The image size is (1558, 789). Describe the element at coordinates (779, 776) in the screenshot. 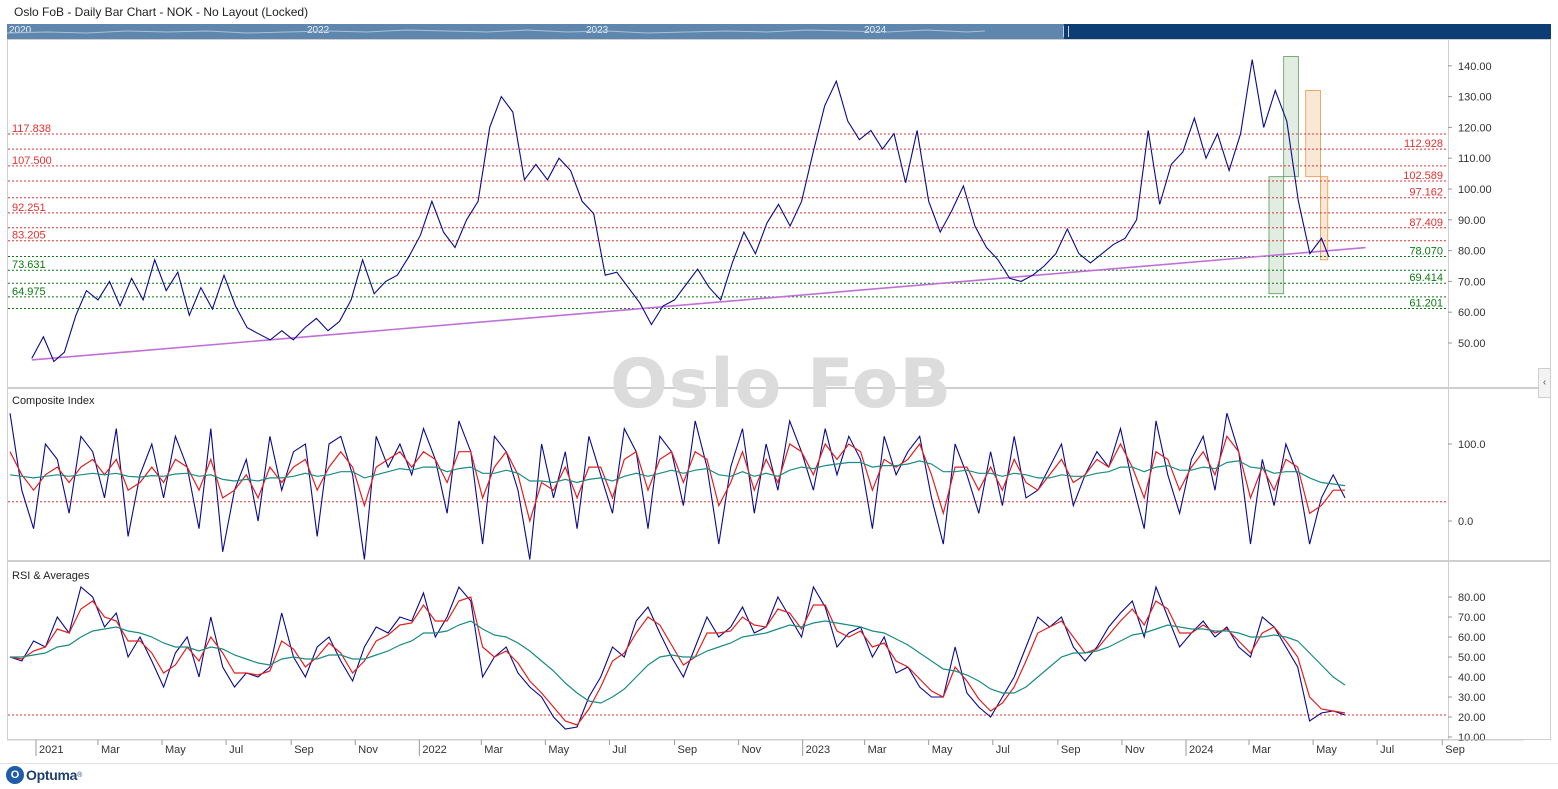

I see `footer-bar` at that location.